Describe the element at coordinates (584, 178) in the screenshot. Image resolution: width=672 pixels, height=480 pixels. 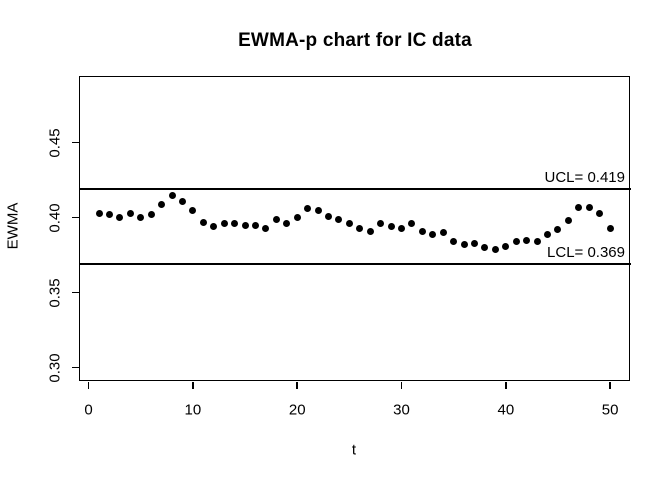
I see `ucl-label: UCL= 0.419` at that location.